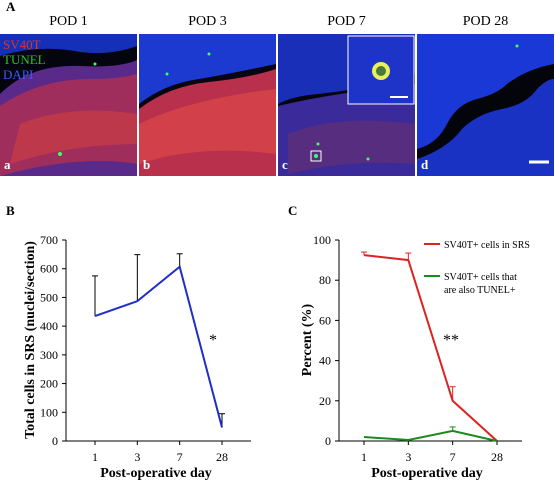 The width and height of the screenshot is (556, 490). I want to click on panel-c-letter: C, so click(293, 210).